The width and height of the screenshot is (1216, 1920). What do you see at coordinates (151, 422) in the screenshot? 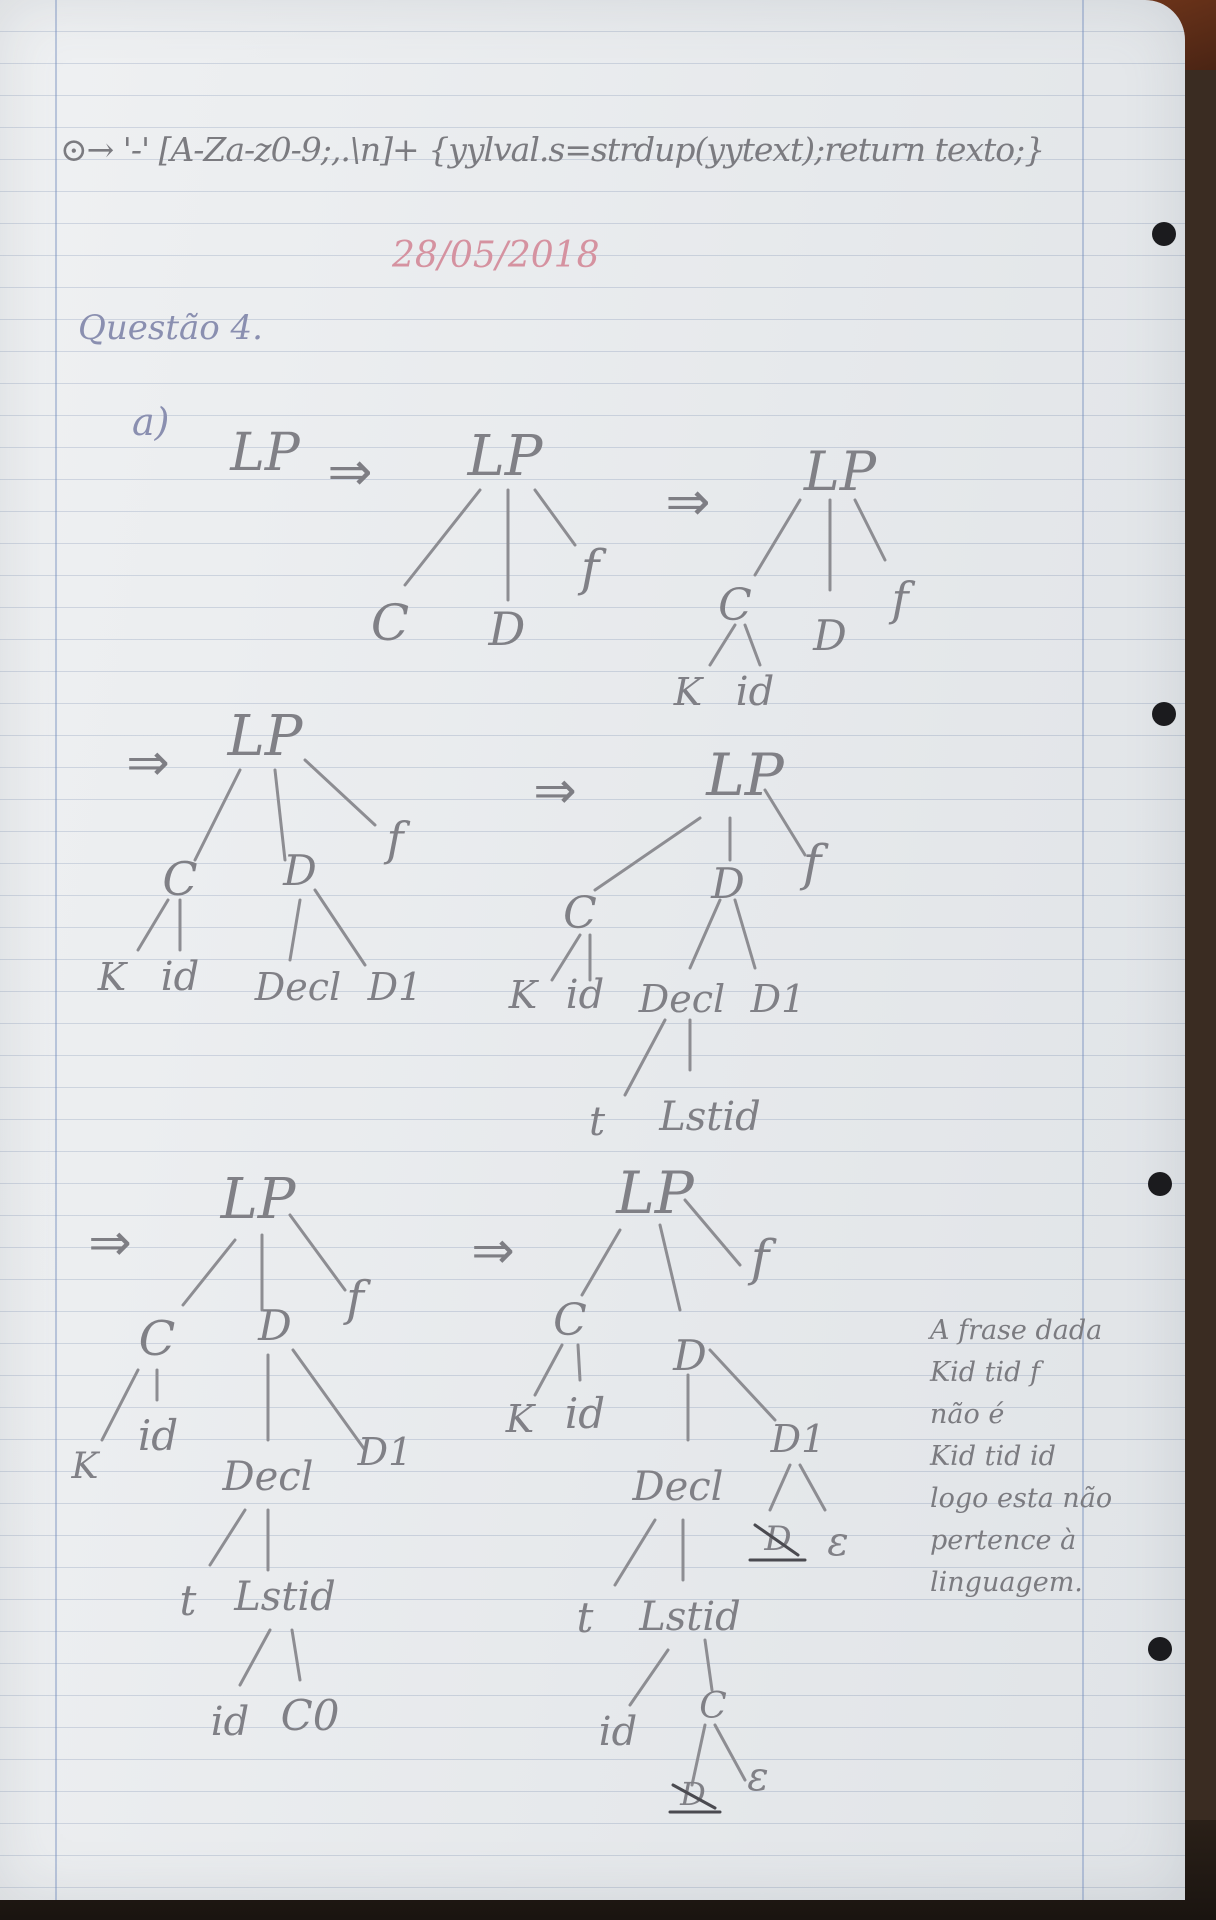
I see `part-label: a)` at bounding box center [151, 422].